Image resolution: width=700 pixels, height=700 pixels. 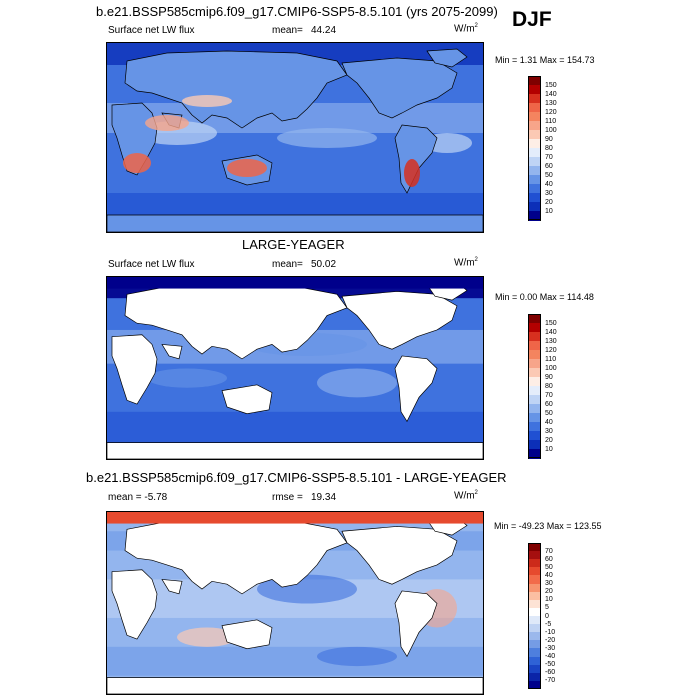 I want to click on panel2-mean-value: 50.02, so click(x=324, y=264).